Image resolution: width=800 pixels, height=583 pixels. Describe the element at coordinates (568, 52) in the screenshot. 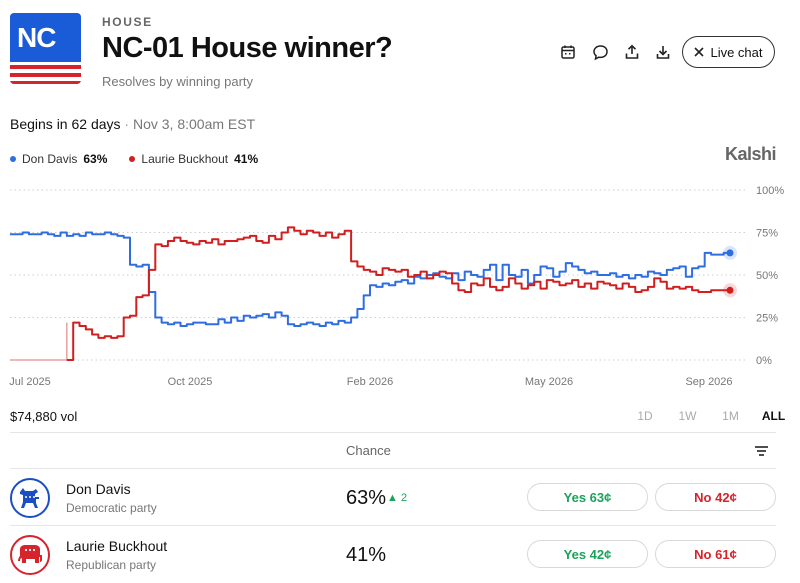

I see `calendar-icon` at that location.